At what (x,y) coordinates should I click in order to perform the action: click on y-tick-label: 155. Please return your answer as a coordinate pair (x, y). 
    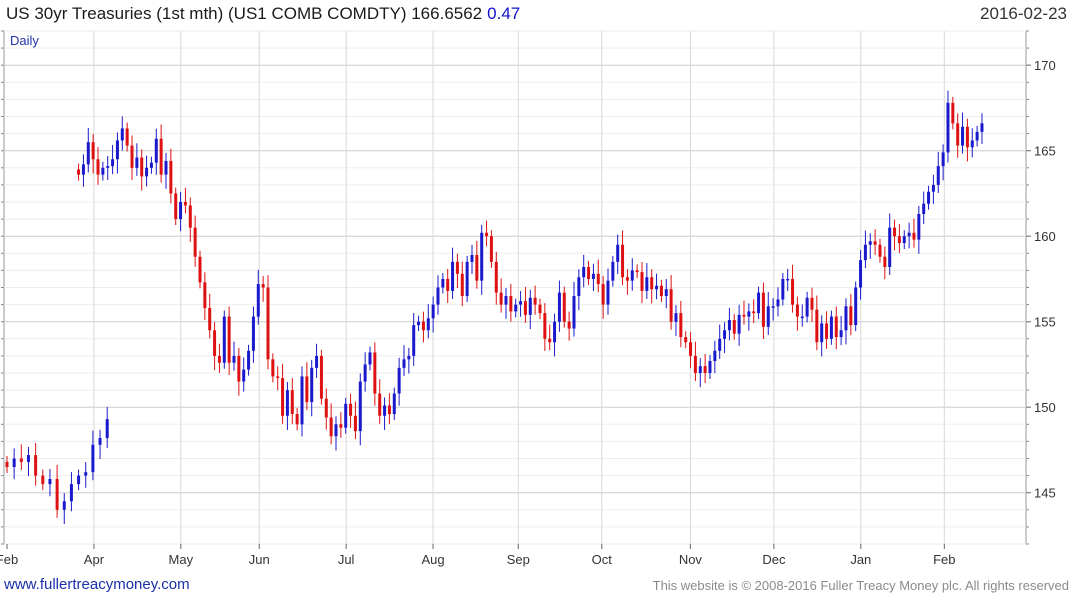
    Looking at the image, I should click on (1045, 322).